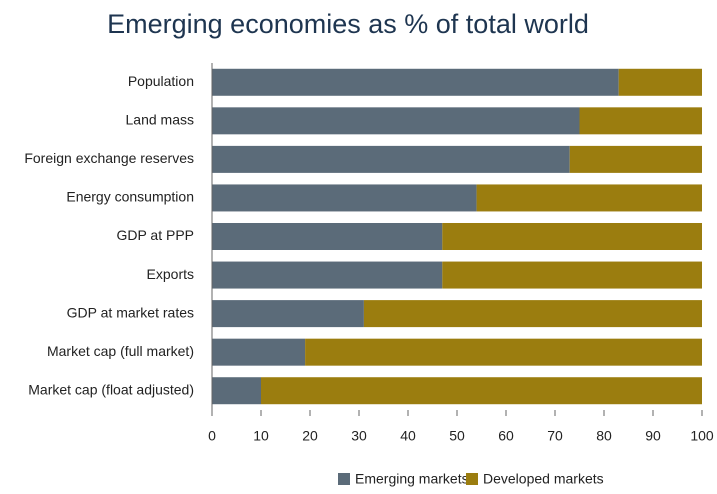 This screenshot has width=717, height=494. Describe the element at coordinates (130, 312) in the screenshot. I see `y-tick-label: GDP at market rates` at that location.